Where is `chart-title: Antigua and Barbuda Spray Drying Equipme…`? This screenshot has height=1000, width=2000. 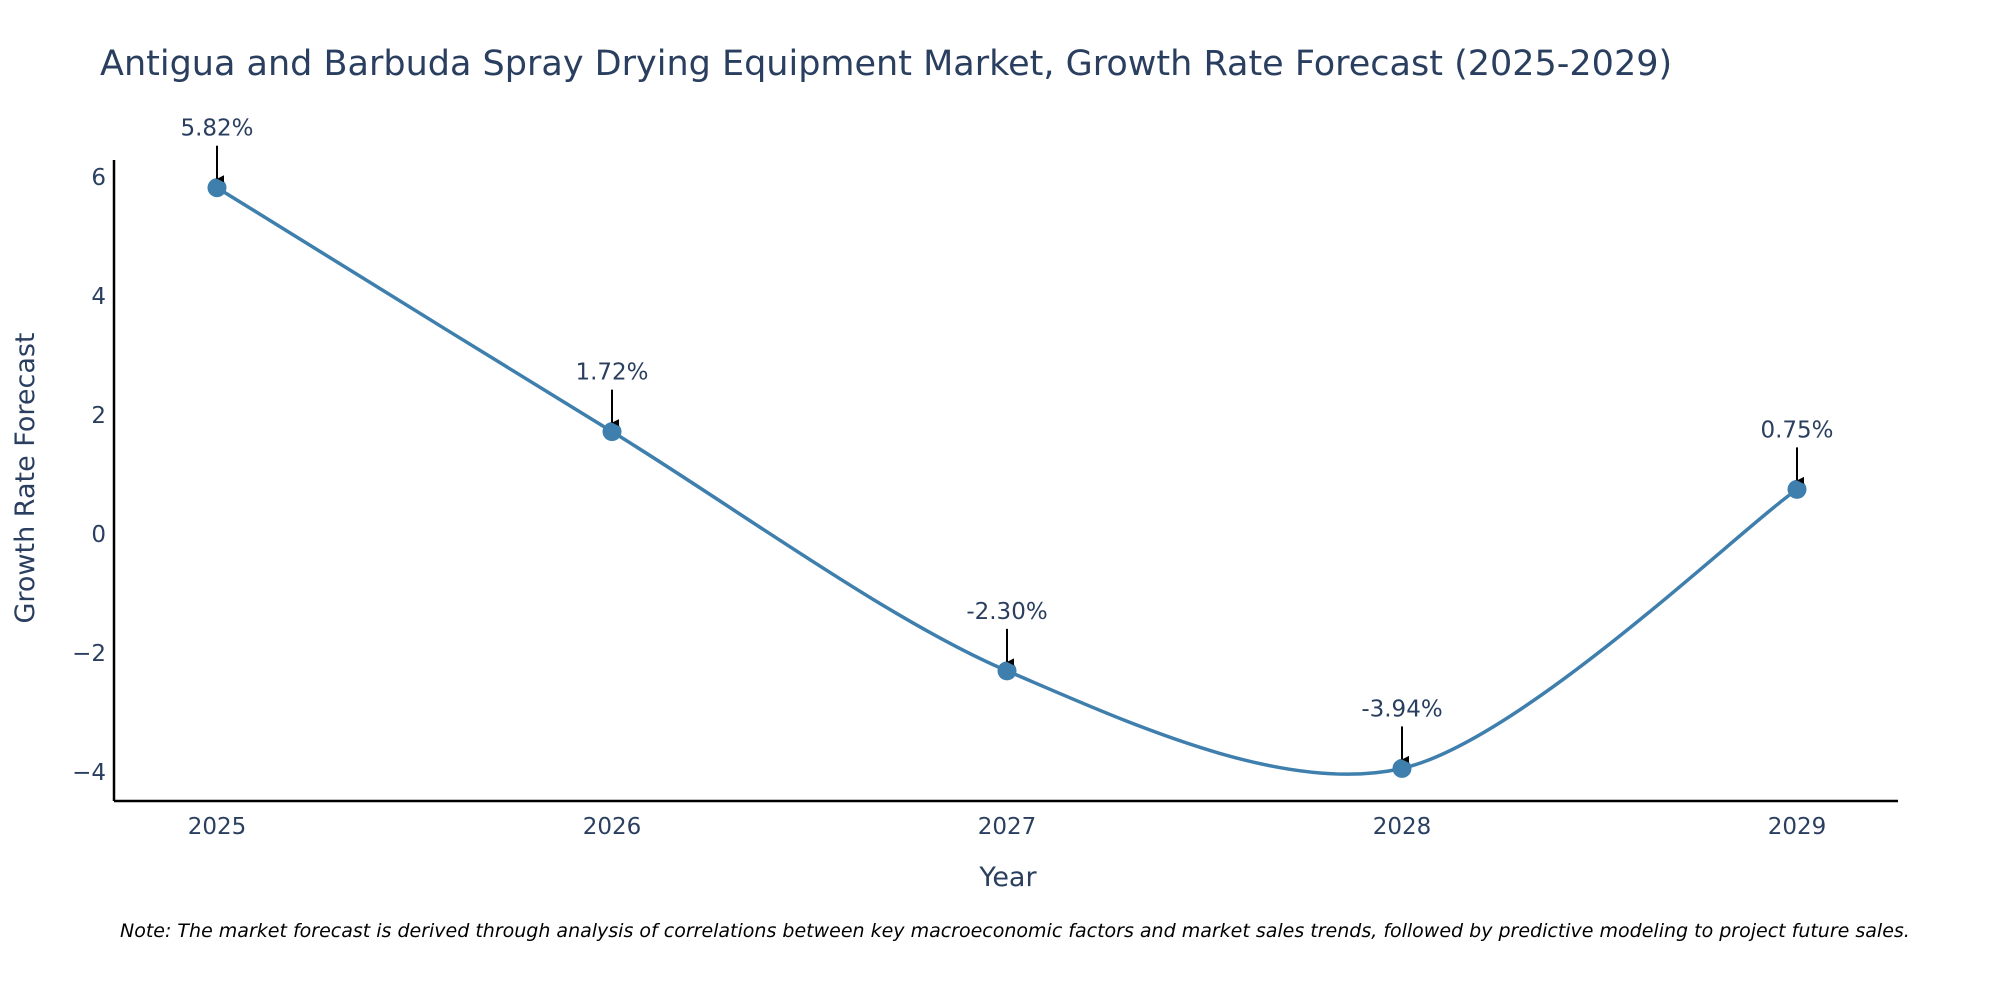
chart-title: Antigua and Barbuda Spray Drying Equipme… is located at coordinates (886, 64).